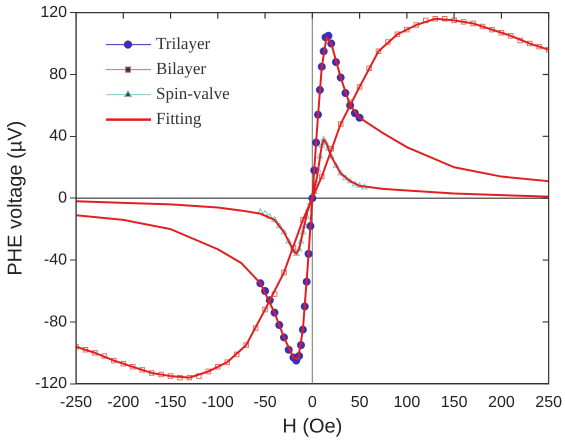 The height and width of the screenshot is (443, 565). What do you see at coordinates (312, 427) in the screenshot?
I see `x-axis-title: H (Oe)` at bounding box center [312, 427].